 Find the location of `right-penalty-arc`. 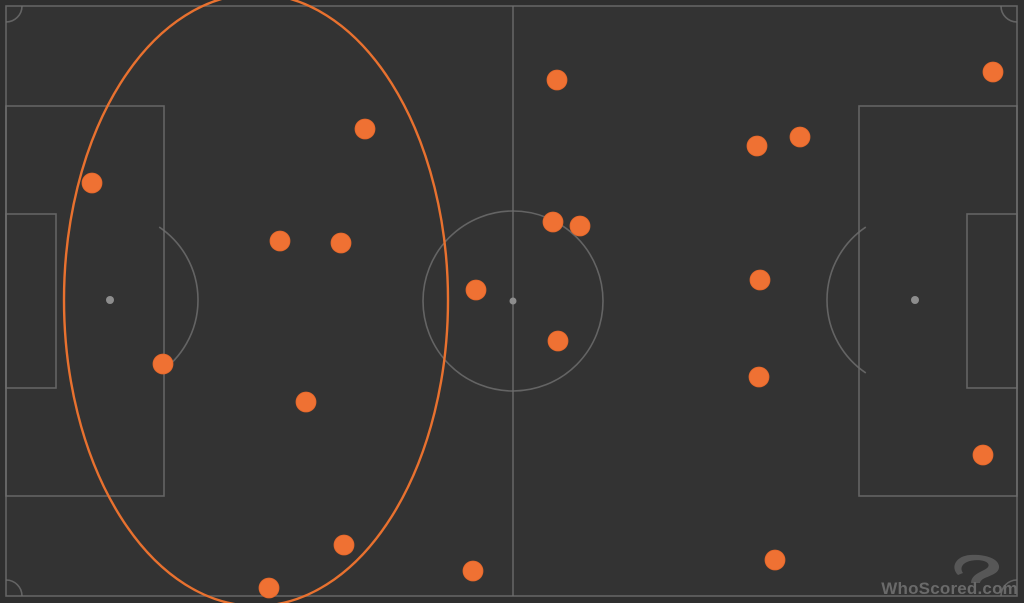

right-penalty-arc is located at coordinates (846, 300).